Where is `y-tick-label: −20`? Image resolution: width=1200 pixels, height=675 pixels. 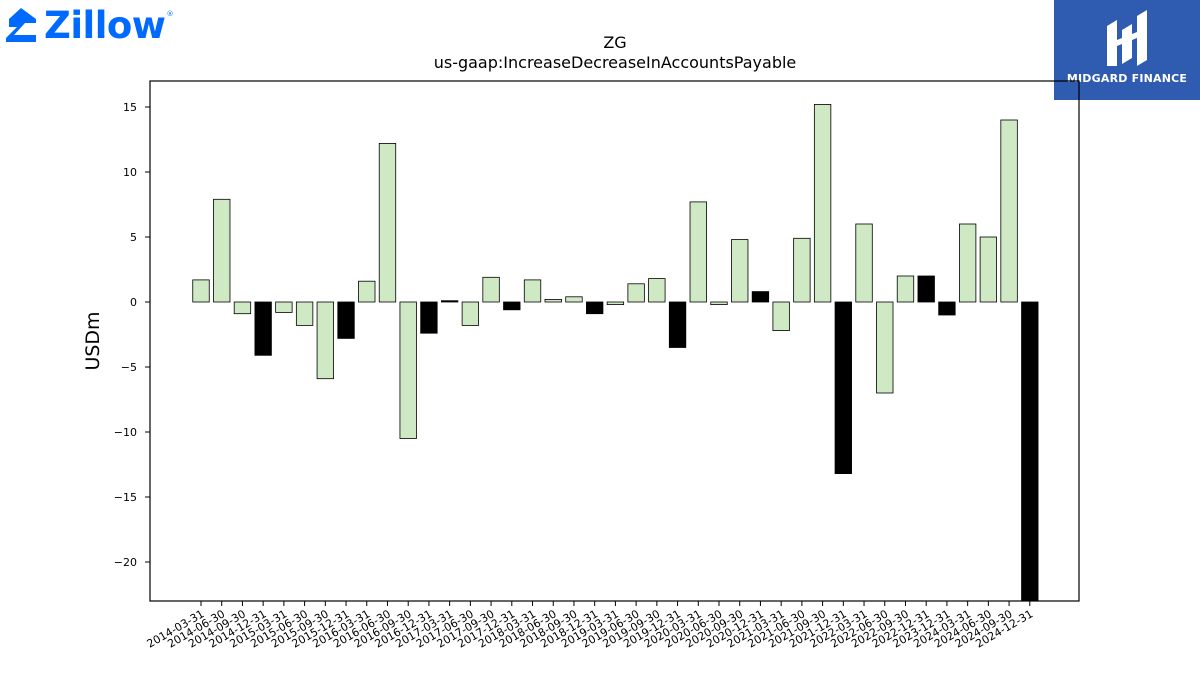
y-tick-label: −20 is located at coordinates (125, 562).